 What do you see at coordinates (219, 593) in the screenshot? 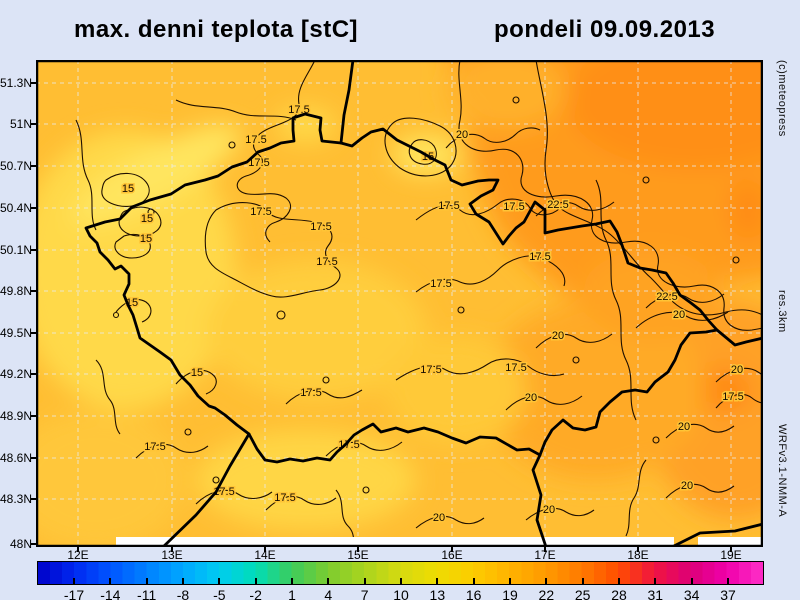
I see `scale-value-label: -5` at bounding box center [219, 593].